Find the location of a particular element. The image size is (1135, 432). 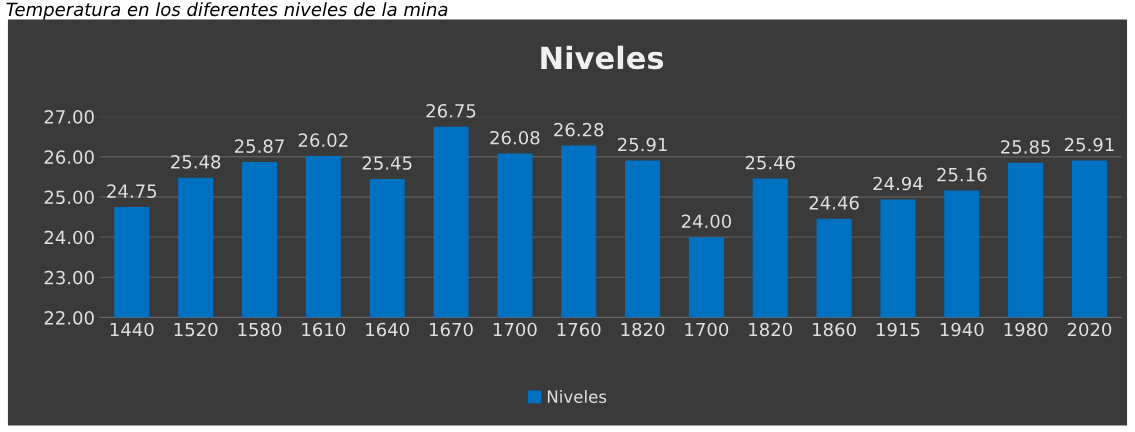

y-tick-label: 27.00 is located at coordinates (69, 117).